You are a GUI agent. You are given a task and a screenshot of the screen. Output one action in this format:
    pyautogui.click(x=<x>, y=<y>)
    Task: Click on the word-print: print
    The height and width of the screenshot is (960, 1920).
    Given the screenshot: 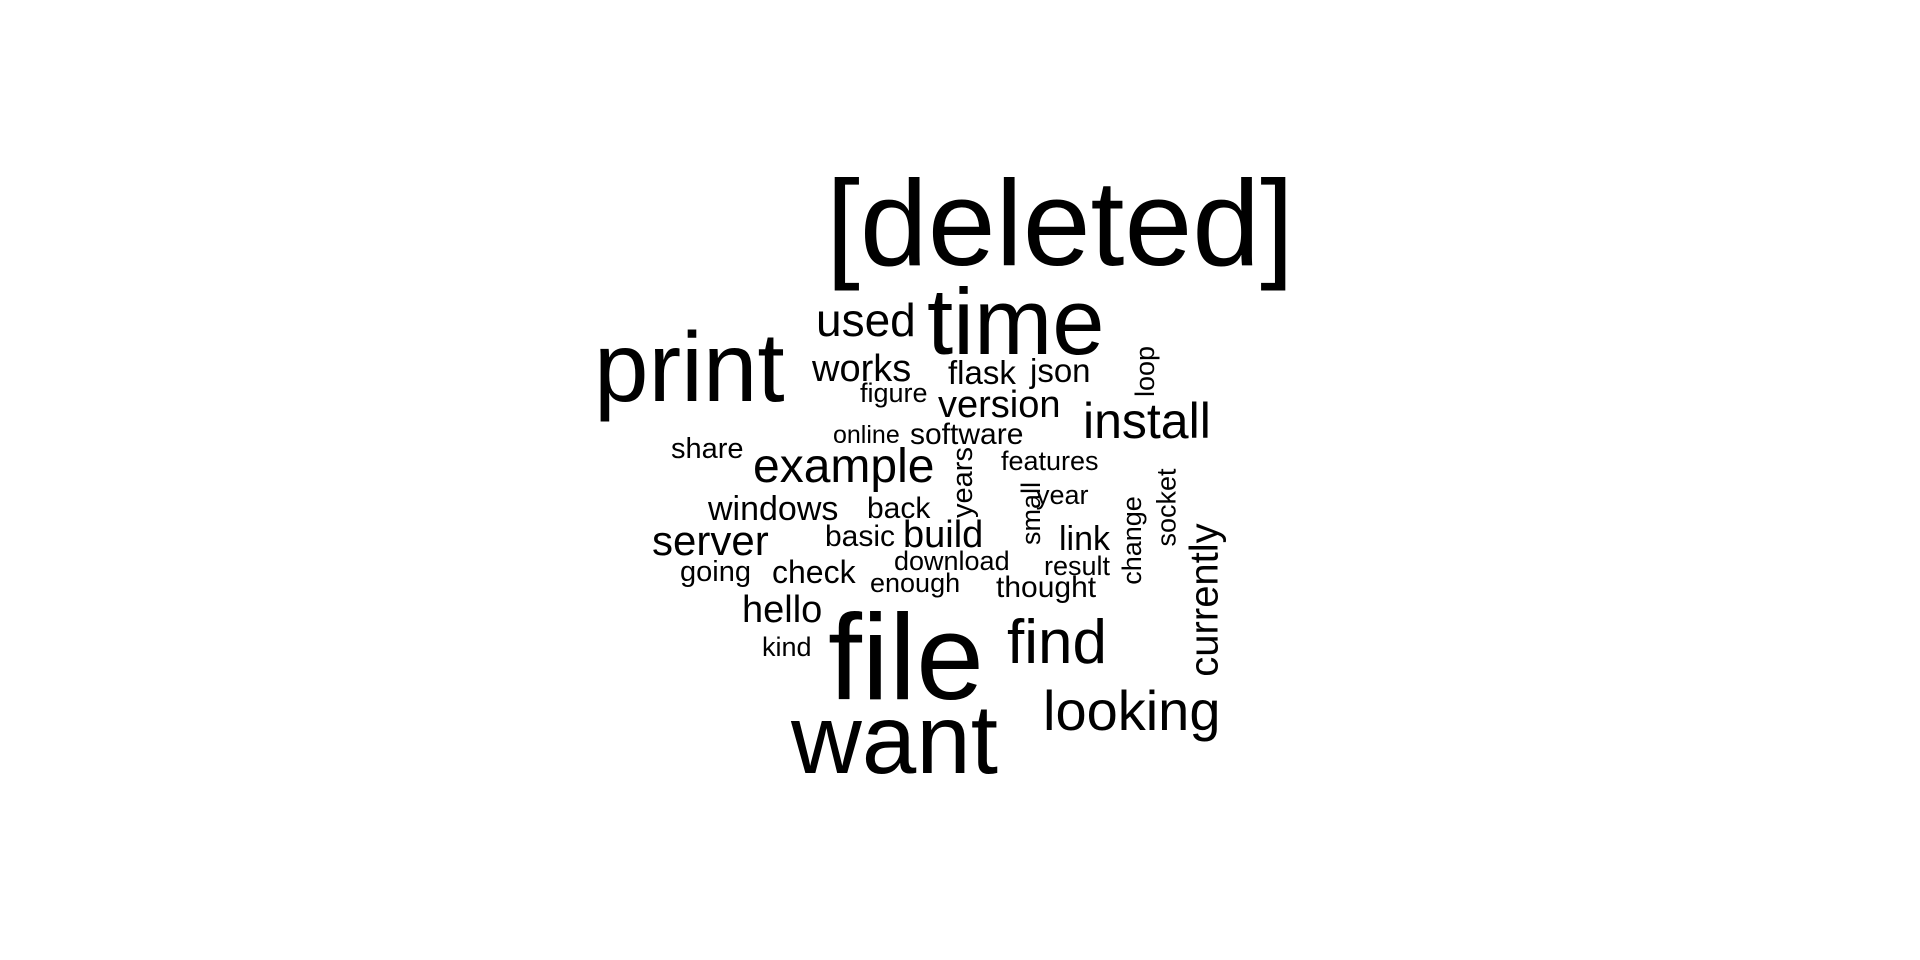 What is the action you would take?
    pyautogui.click(x=689, y=367)
    